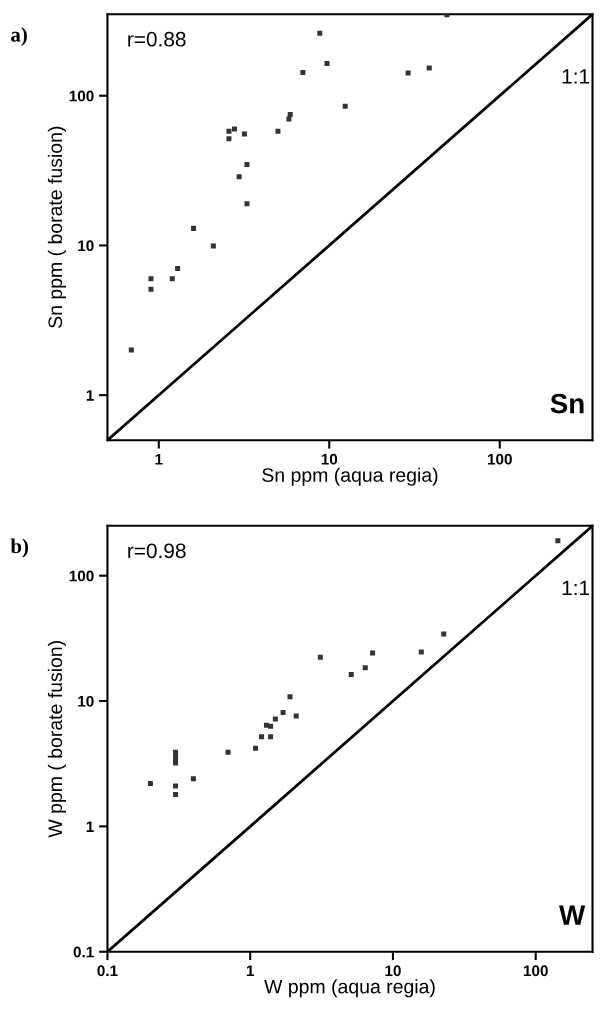 The width and height of the screenshot is (614, 1019). Describe the element at coordinates (107, 971) in the screenshot. I see `x-tick-label: 0.1` at that location.